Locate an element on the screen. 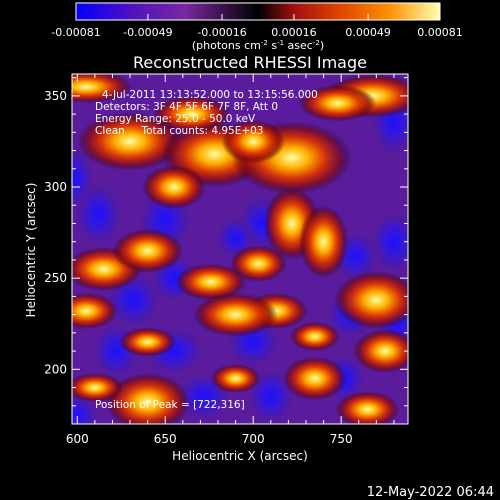  annotation-time: 4-Jul-2011 13:13:52.000 to 13:15:56.000 is located at coordinates (210, 95).